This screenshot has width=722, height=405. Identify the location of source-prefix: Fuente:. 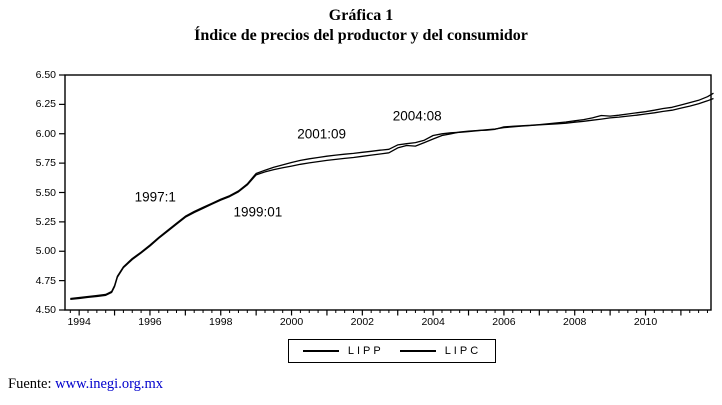
(30, 384).